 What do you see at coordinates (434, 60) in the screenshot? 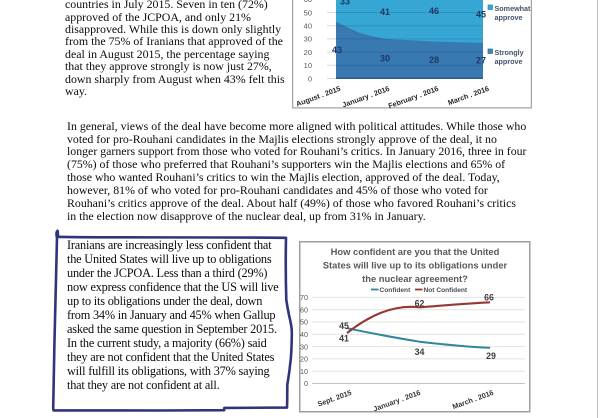
I see `svg-text: 28` at bounding box center [434, 60].